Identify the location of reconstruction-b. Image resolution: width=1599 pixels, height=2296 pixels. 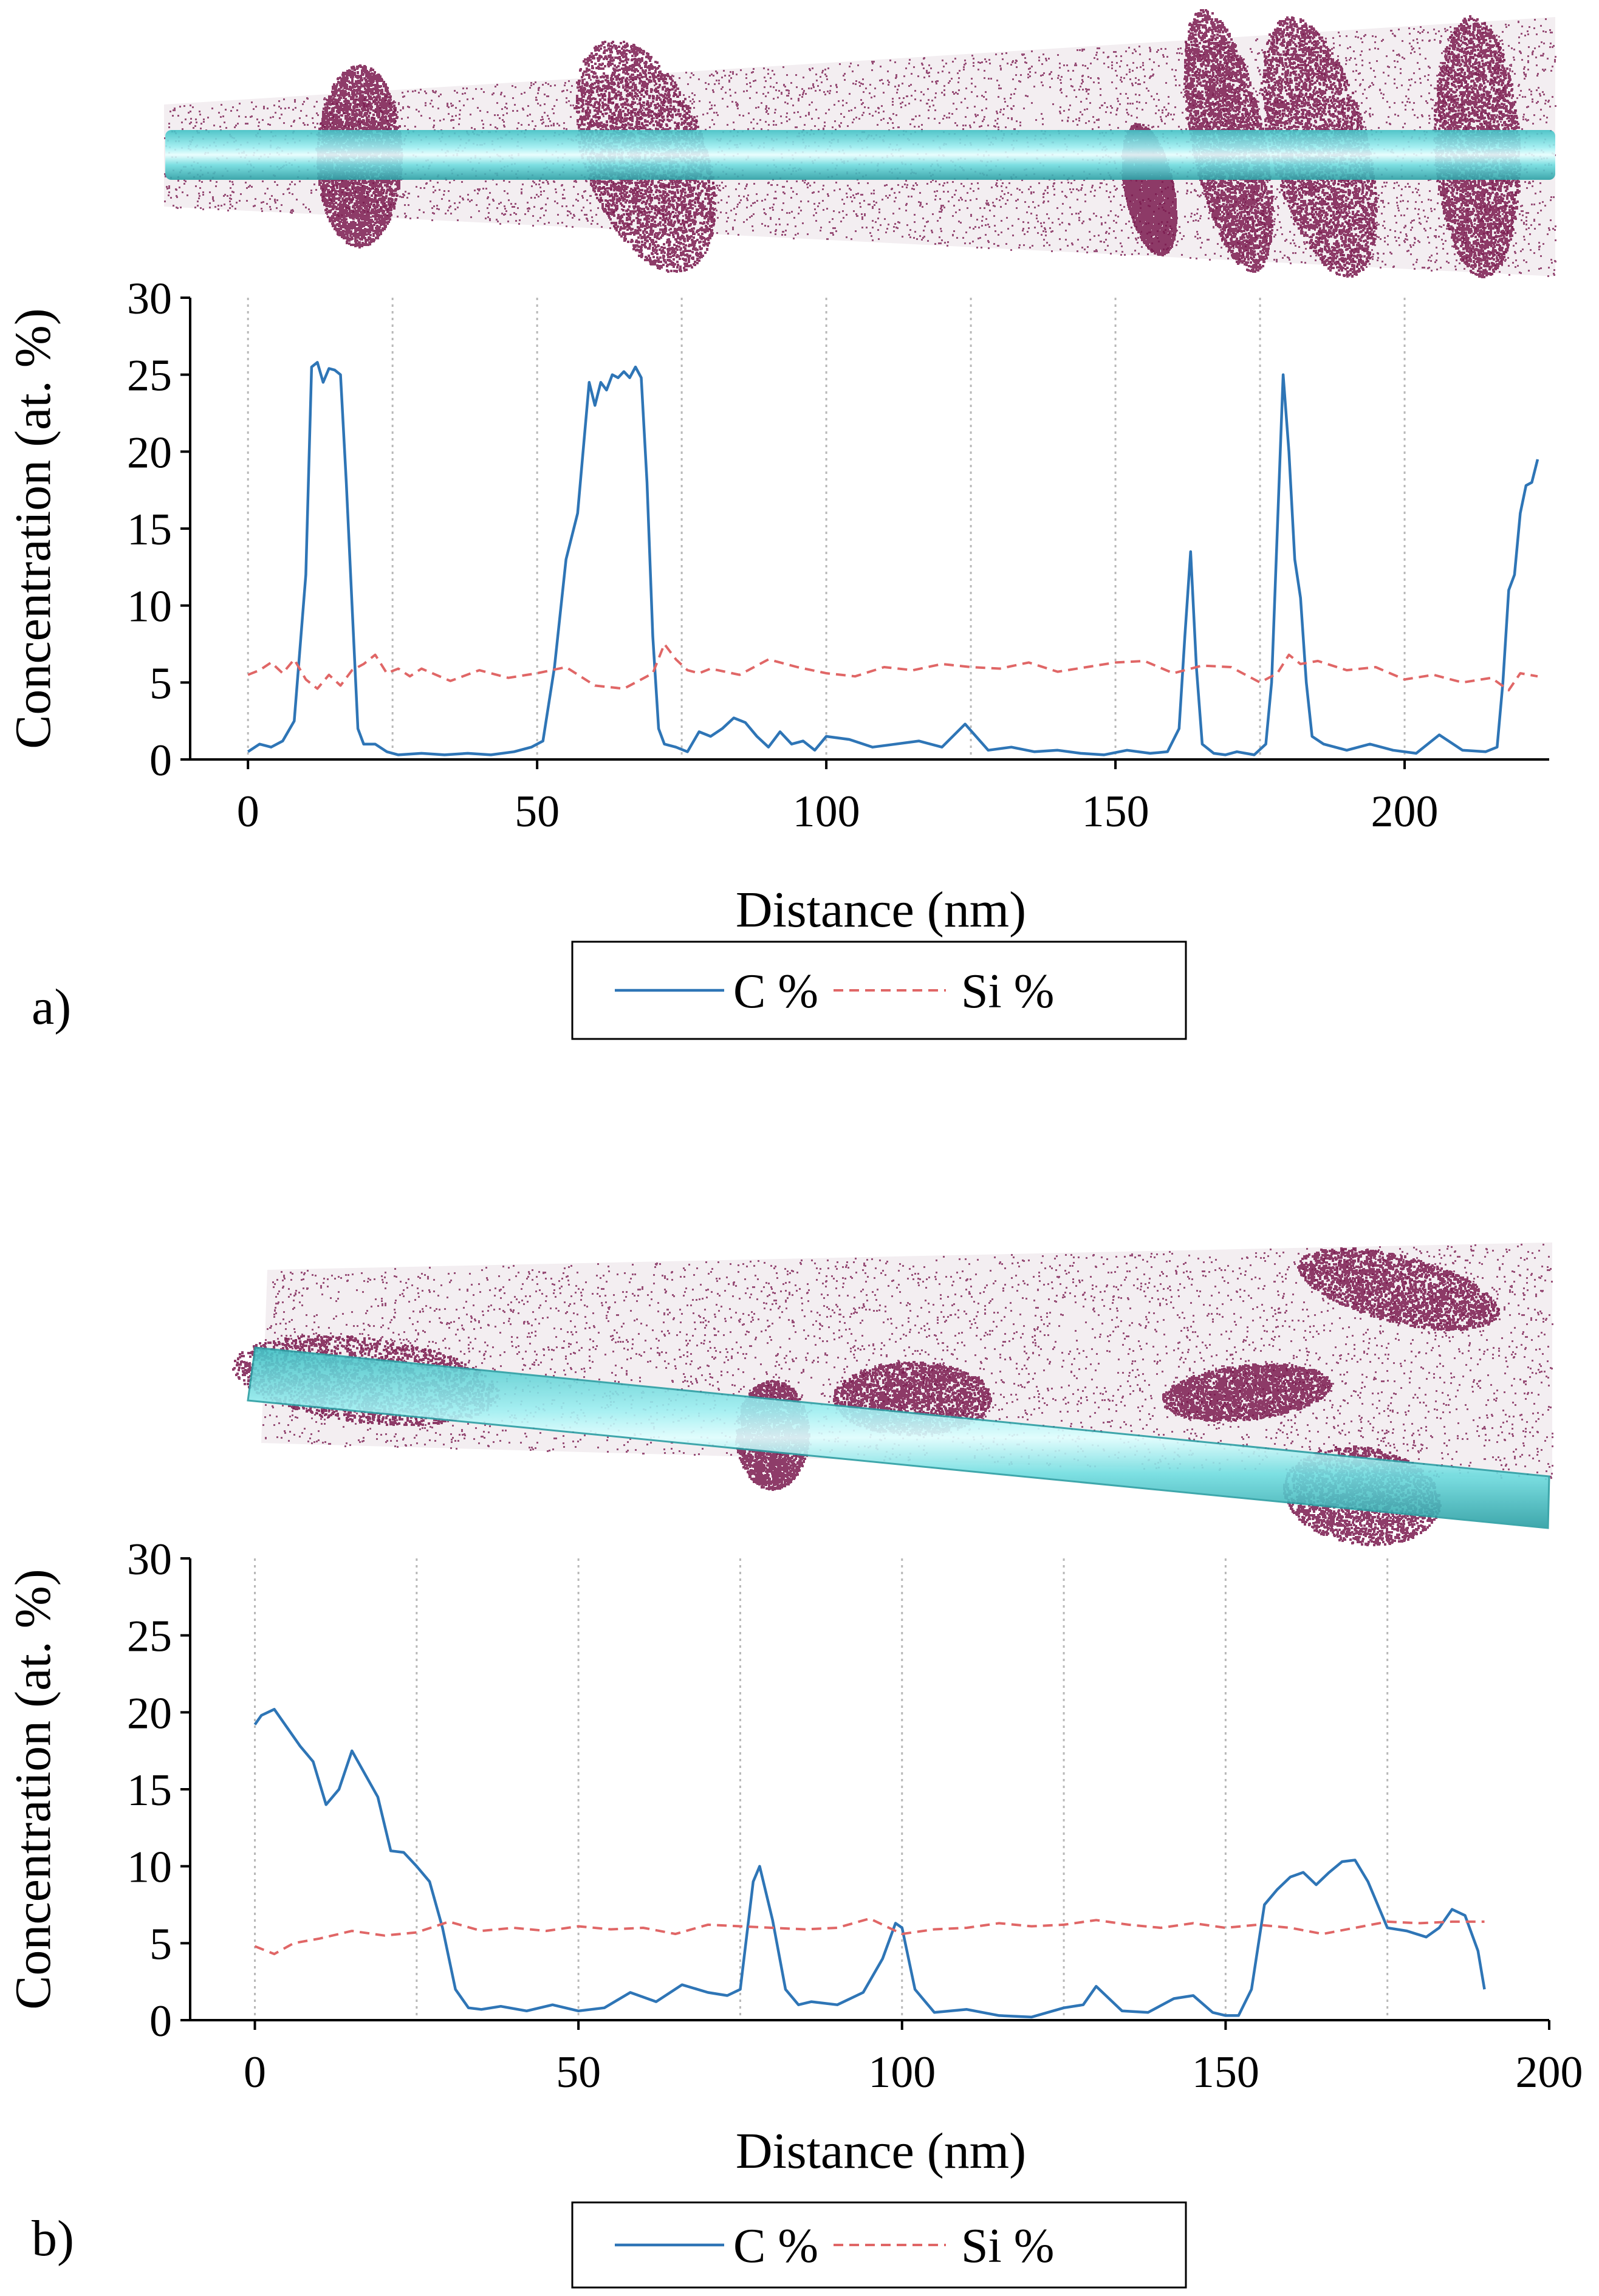
(892, 1394).